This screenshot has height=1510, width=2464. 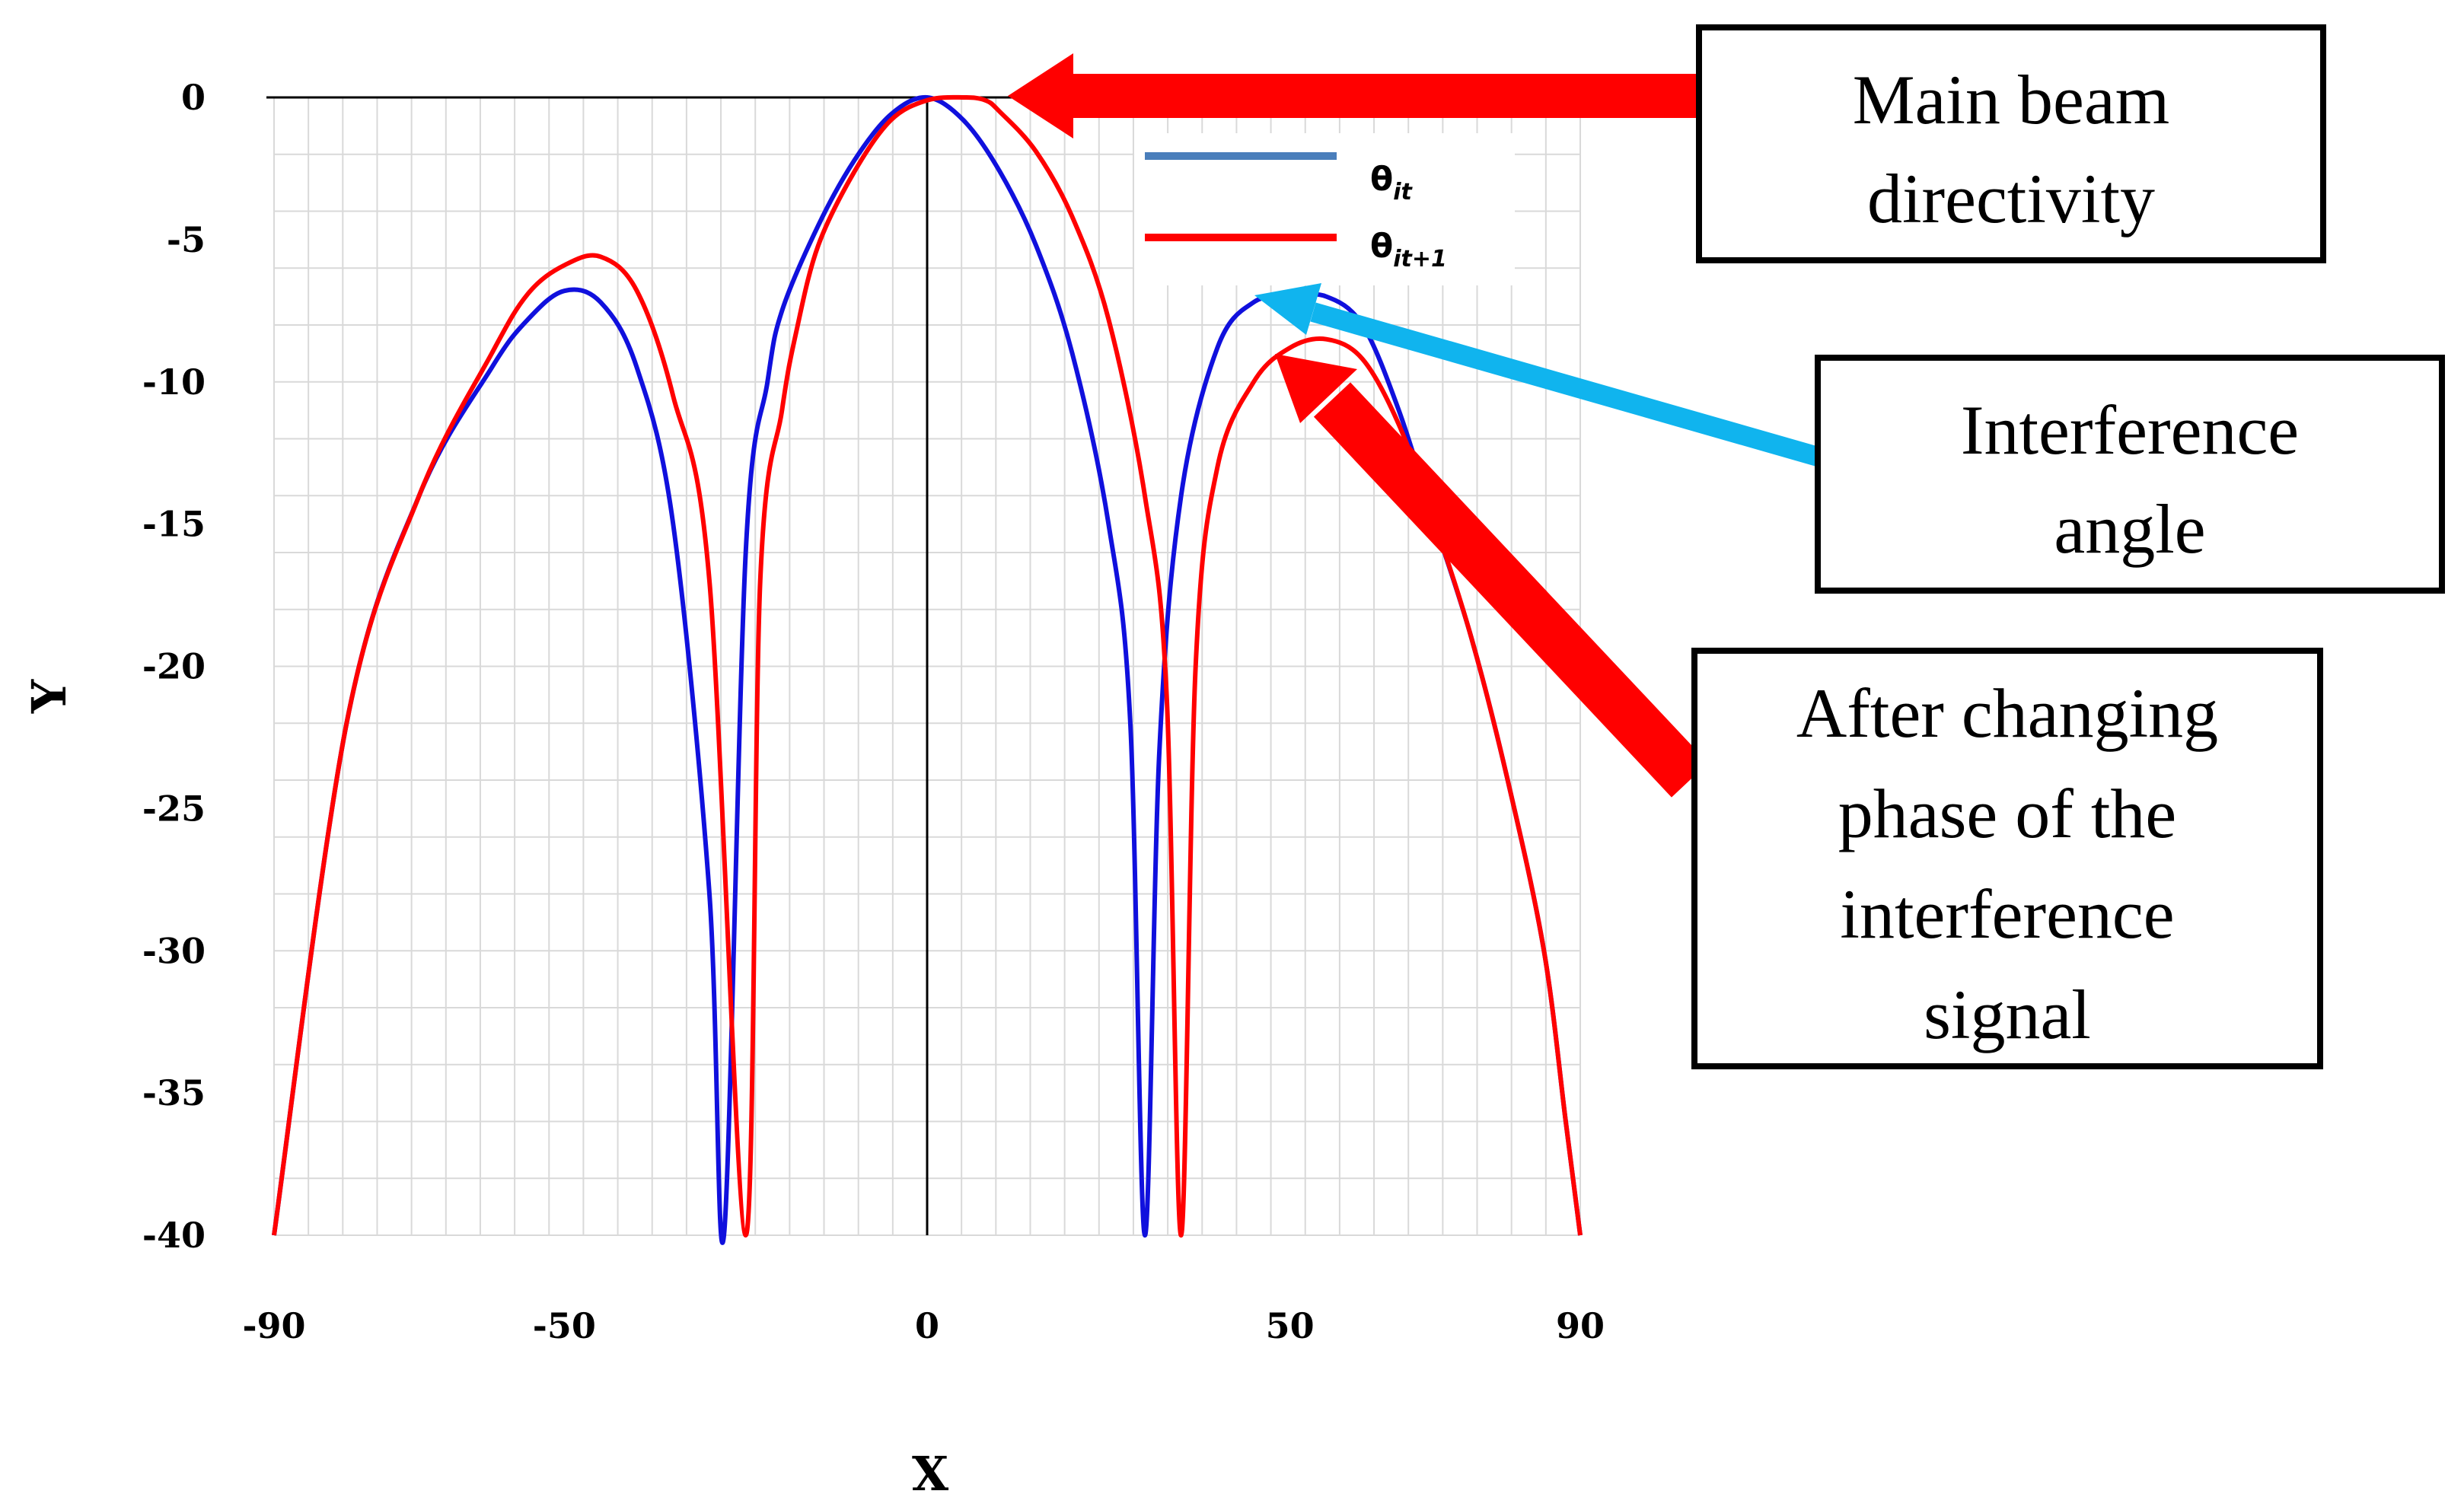 What do you see at coordinates (565, 1325) in the screenshot?
I see `x-tick-label: -50` at bounding box center [565, 1325].